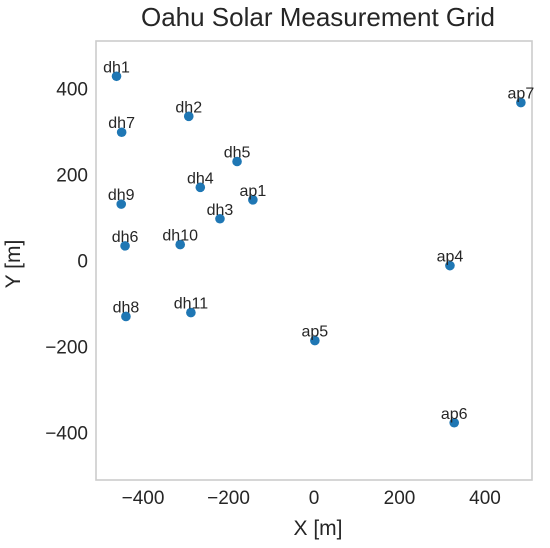 The width and height of the screenshot is (550, 548). I want to click on point-label-ap6: ap6, so click(454, 414).